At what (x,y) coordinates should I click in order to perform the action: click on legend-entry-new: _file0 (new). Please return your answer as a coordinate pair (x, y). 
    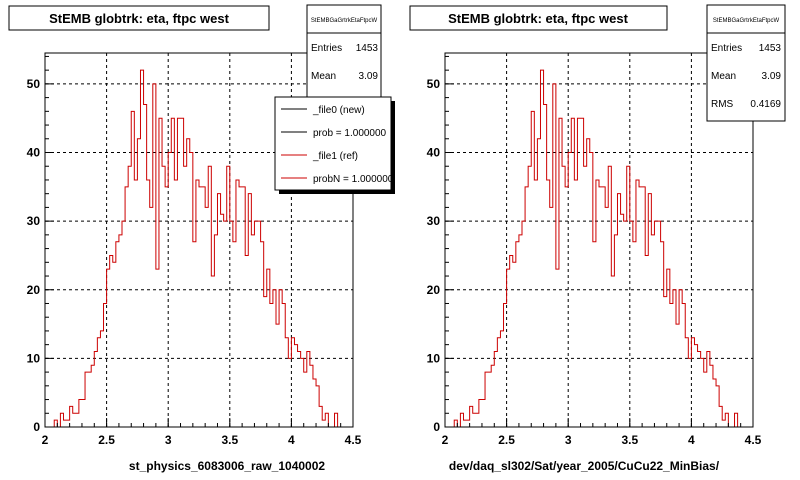
    Looking at the image, I should click on (338, 110).